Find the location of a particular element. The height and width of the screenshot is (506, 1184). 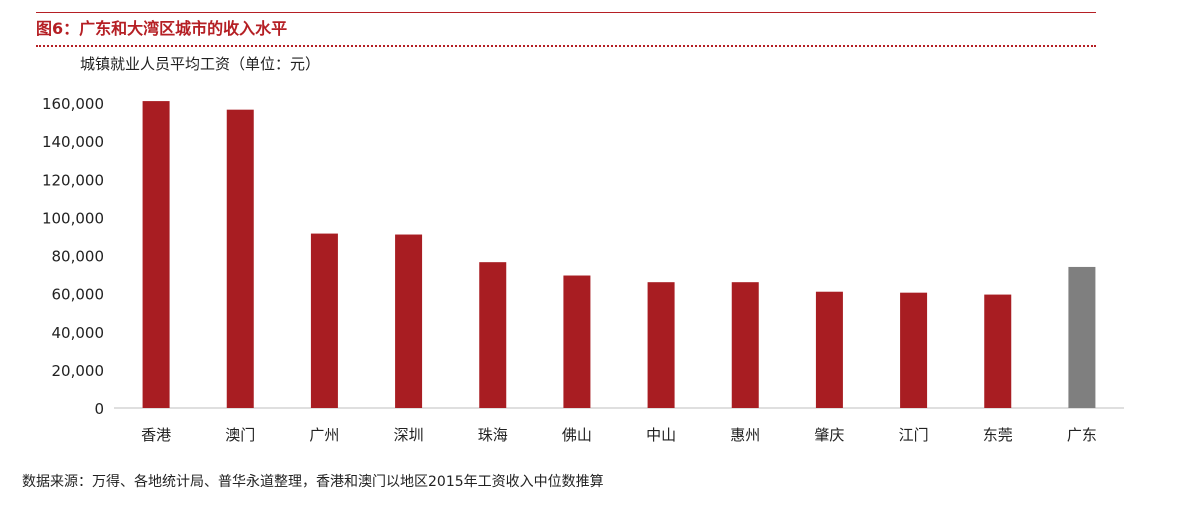

x-tick-label: 中山 is located at coordinates (661, 435).